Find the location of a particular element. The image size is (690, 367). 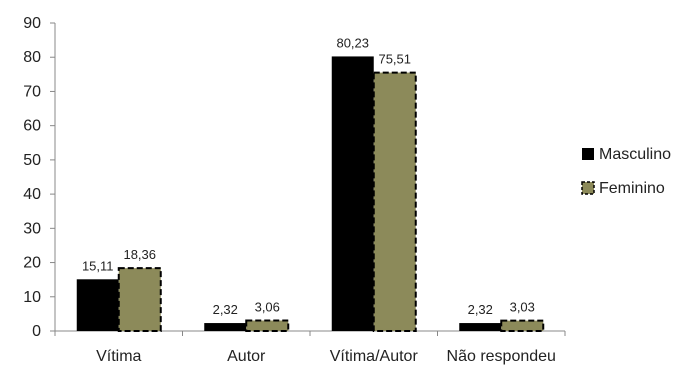

data-label: 75,51 is located at coordinates (394, 59).